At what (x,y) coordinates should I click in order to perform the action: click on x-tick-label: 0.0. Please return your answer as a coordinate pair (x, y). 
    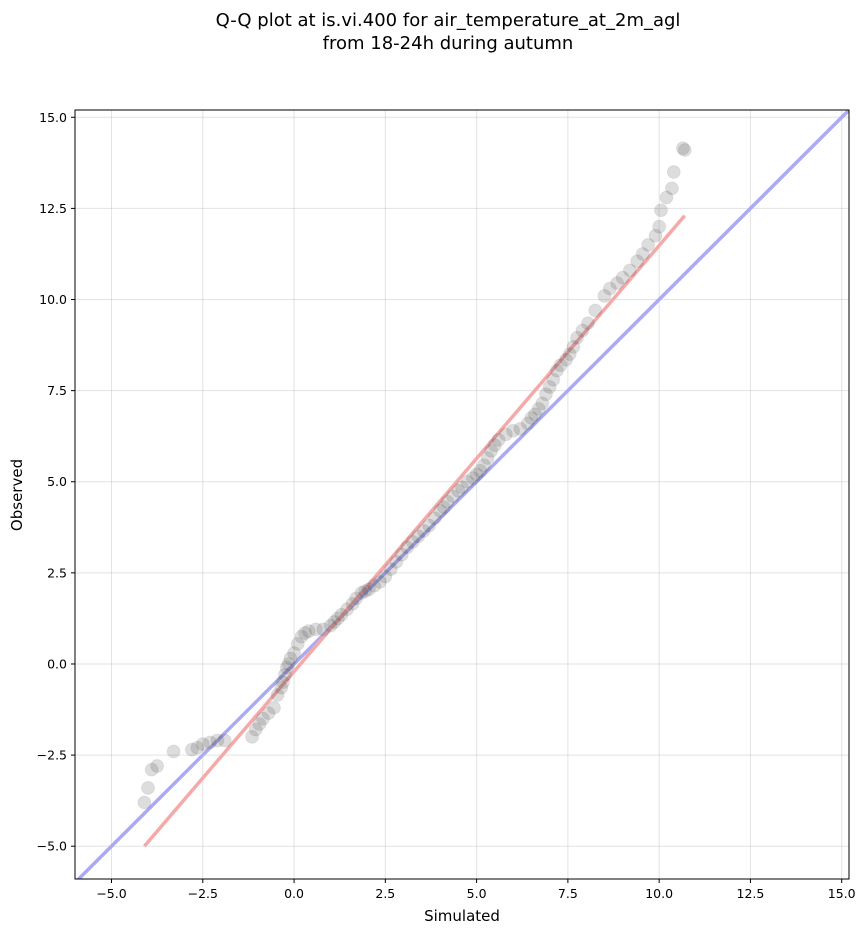
    Looking at the image, I should click on (294, 893).